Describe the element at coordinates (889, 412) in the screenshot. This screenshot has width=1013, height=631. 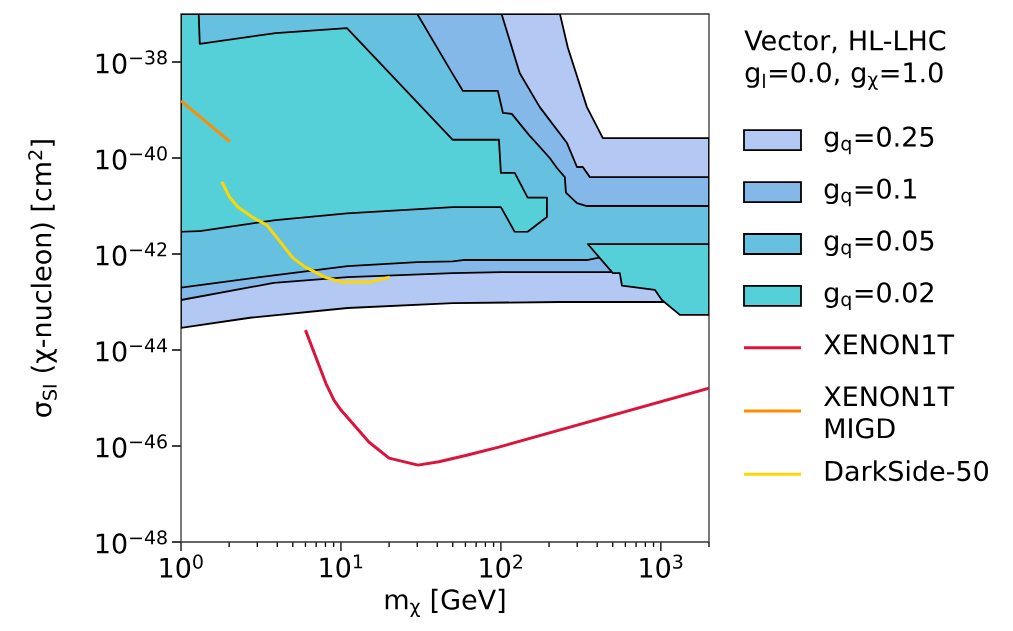
I see `legend-label: XENON1T MIGD` at that location.